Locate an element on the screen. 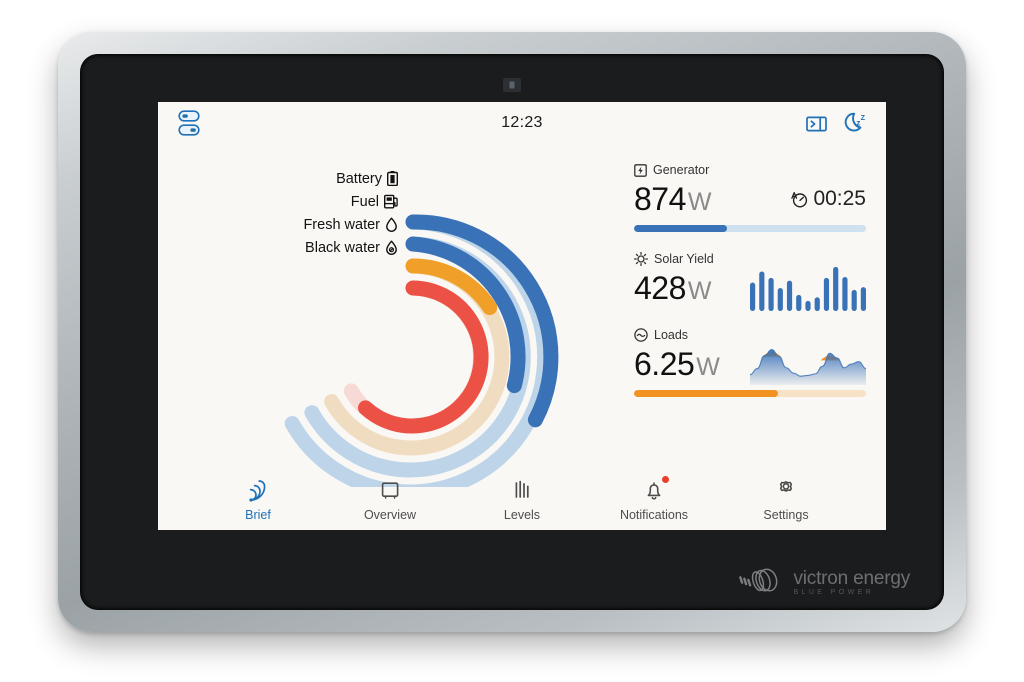 The width and height of the screenshot is (1024, 682). metric-generator: Generator 874W is located at coordinates (750, 197).